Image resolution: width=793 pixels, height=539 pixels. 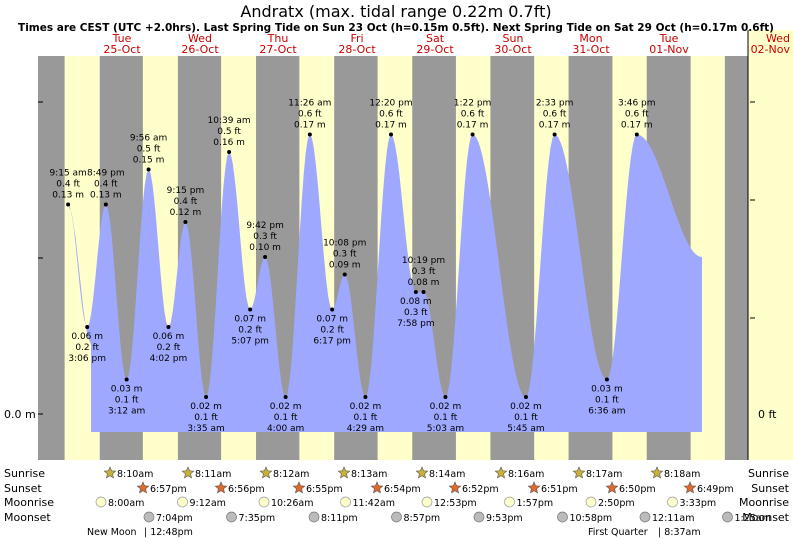 What do you see at coordinates (122, 49) in the screenshot?
I see `day-date: 25-Oct` at bounding box center [122, 49].